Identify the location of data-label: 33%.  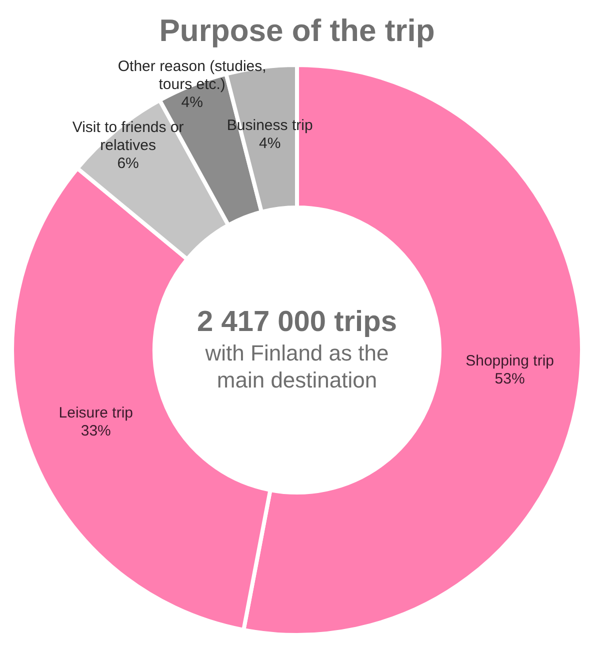
(95, 431).